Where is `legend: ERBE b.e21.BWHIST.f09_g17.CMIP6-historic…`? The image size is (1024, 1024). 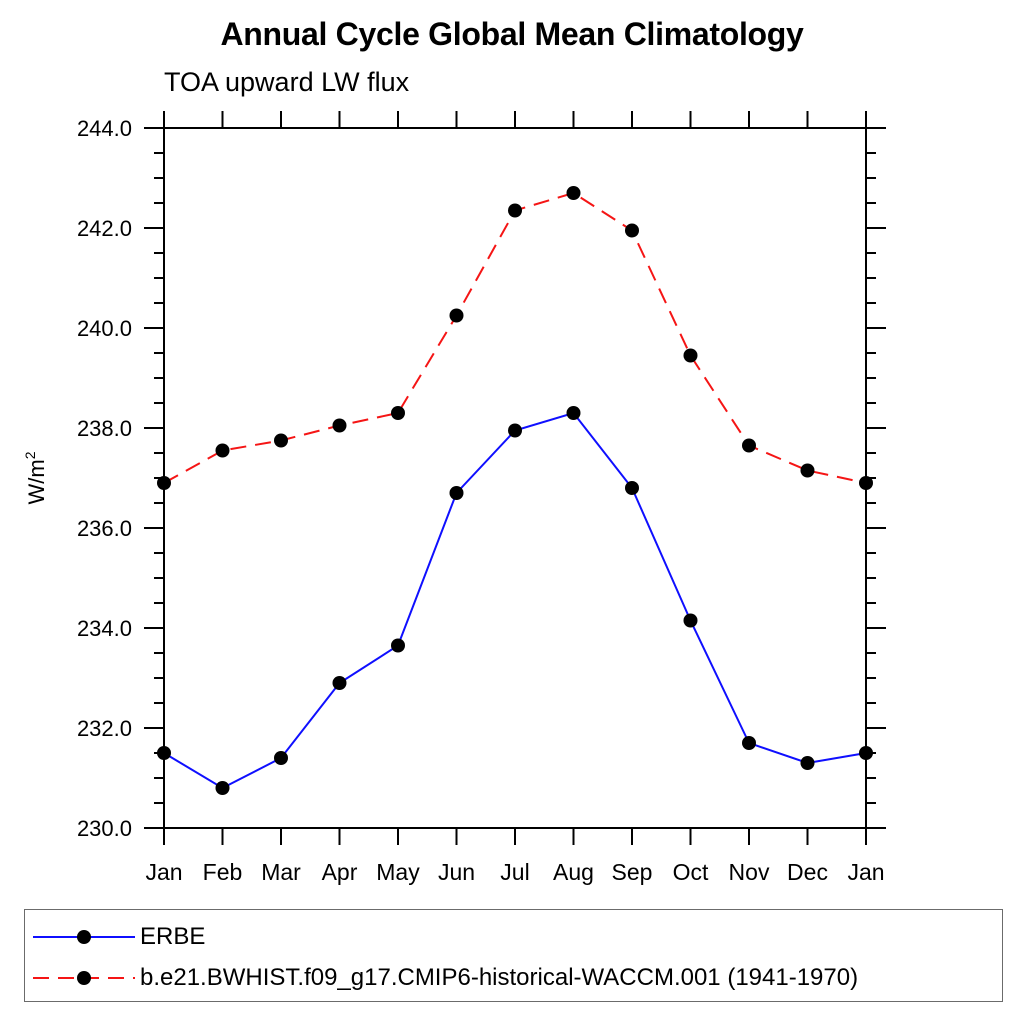
legend: ERBE b.e21.BWHIST.f09_g17.CMIP6-historic… is located at coordinates (513, 955).